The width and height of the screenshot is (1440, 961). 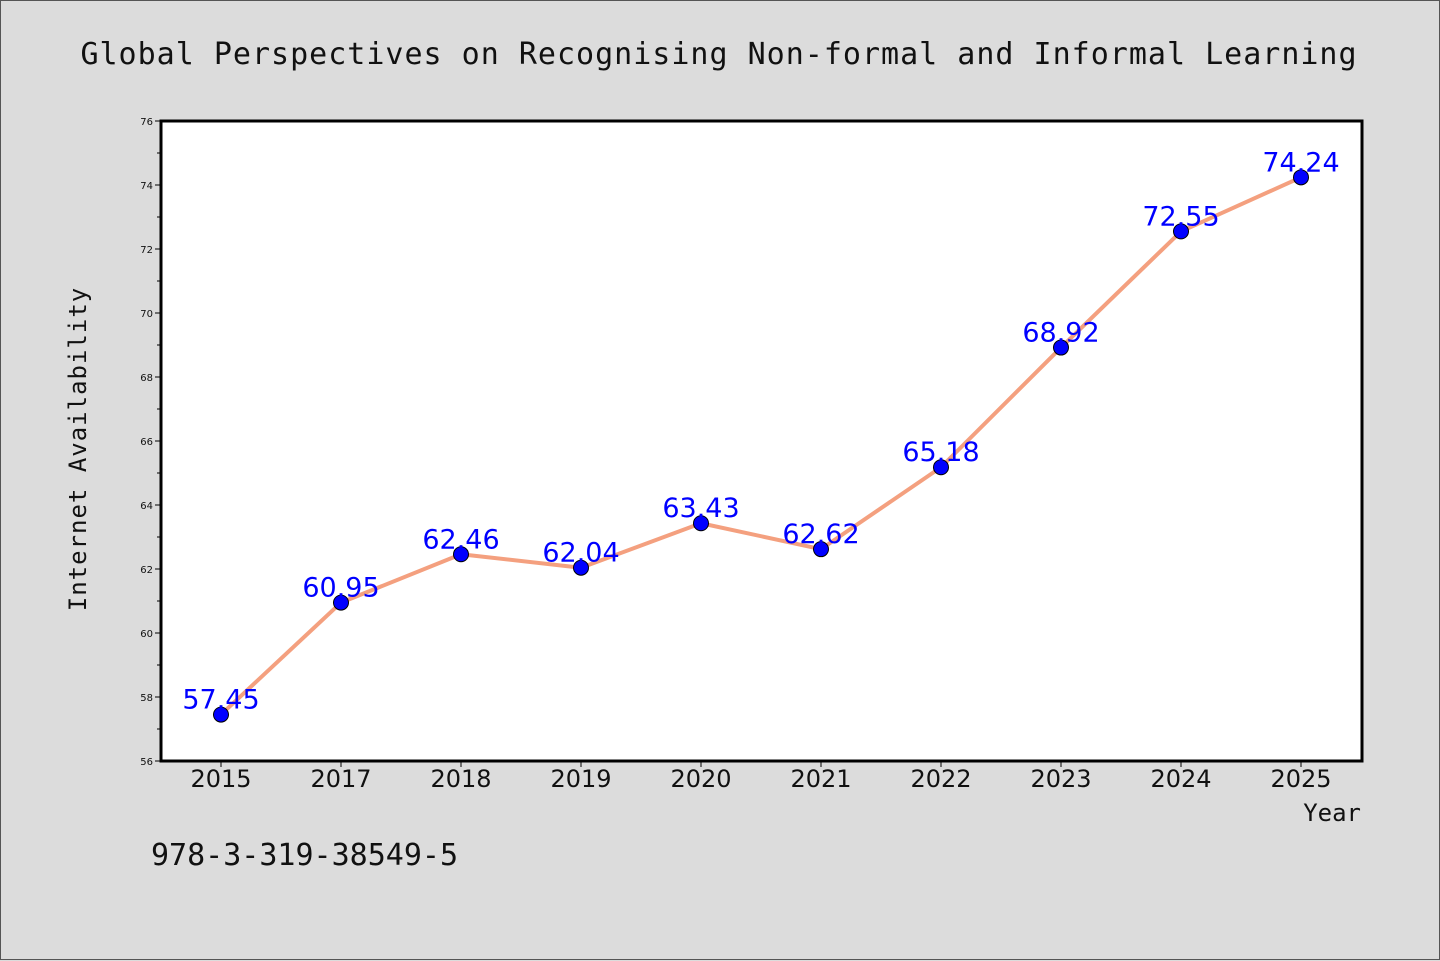 I want to click on y-axis-ticks: 56 58 60 62 64 66 68 70 72 74 76, so click(x=150, y=442).